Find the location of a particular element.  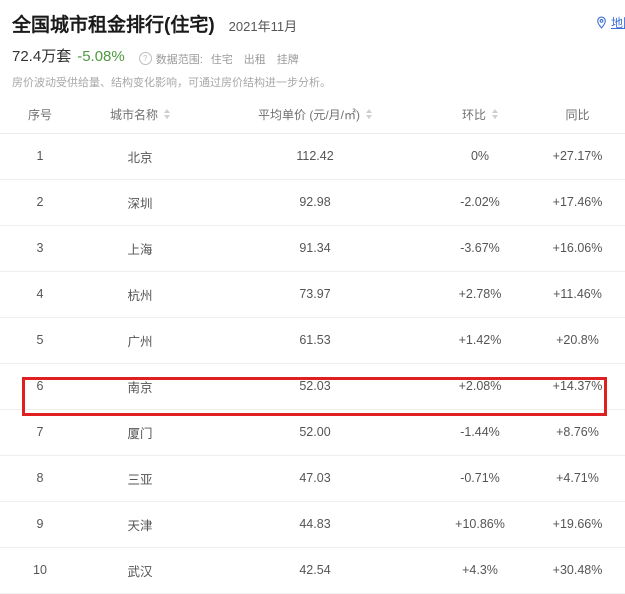

cell-price: 44.83 is located at coordinates (315, 524).